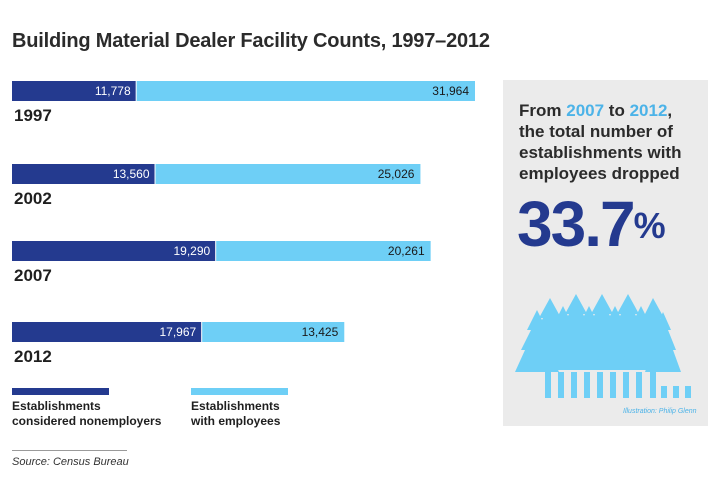 The width and height of the screenshot is (720, 500). I want to click on value-label-nonemployers-2012: 17,967, so click(177, 332).